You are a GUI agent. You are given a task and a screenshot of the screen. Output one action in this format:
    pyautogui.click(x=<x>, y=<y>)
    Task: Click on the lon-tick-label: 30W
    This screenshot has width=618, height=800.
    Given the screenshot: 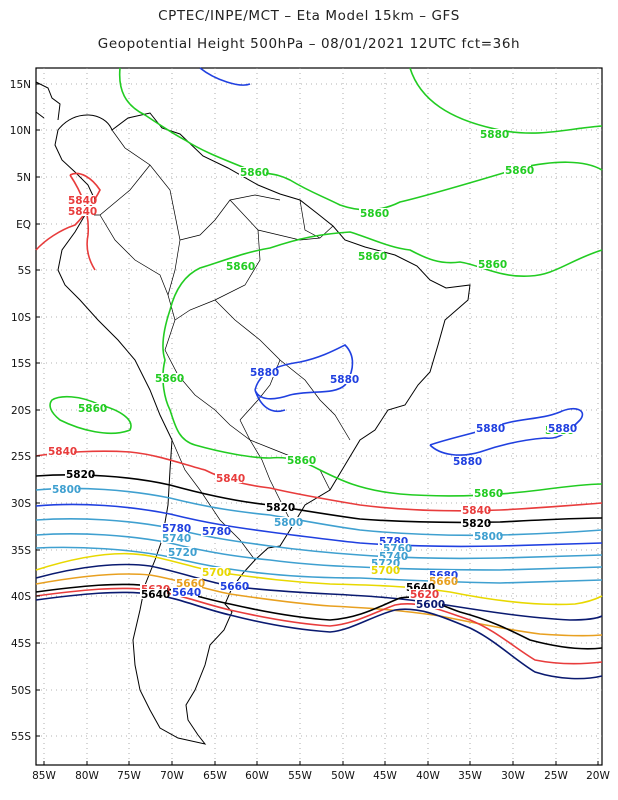 What is the action you would take?
    pyautogui.click(x=513, y=776)
    